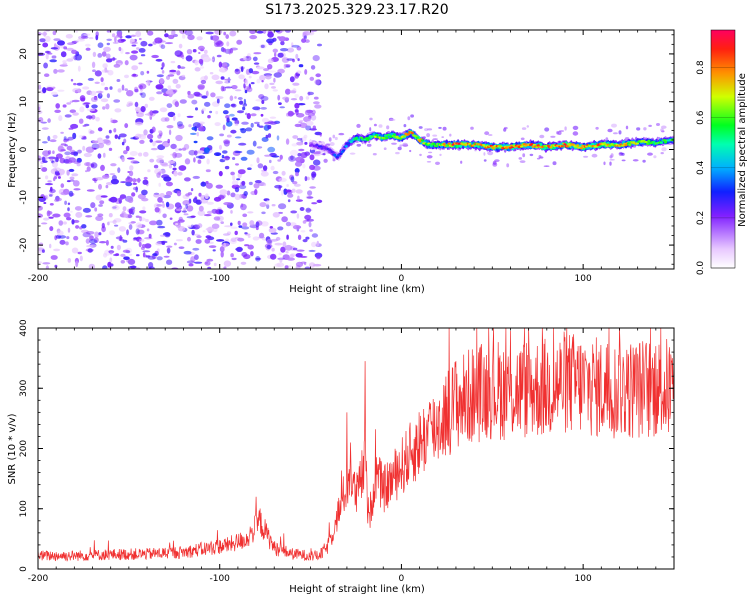  What do you see at coordinates (701, 218) in the screenshot?
I see `colorbar-tick-label: 0.2` at bounding box center [701, 218].